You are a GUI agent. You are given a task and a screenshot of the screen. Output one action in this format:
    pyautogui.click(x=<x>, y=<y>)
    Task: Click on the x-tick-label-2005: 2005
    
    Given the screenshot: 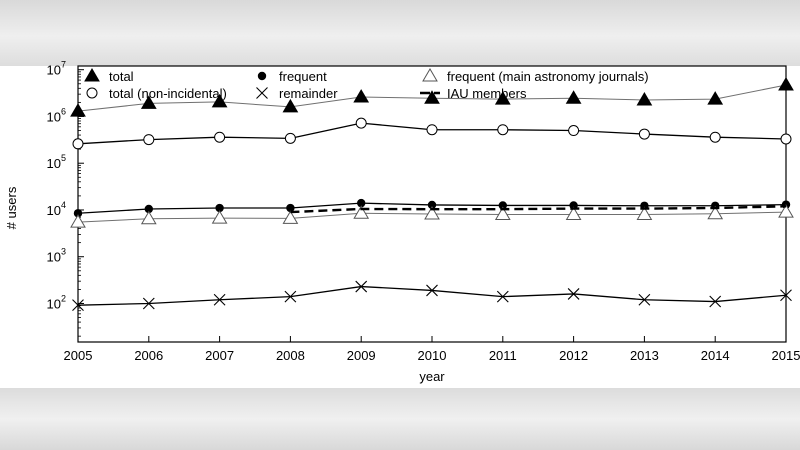 What is the action you would take?
    pyautogui.click(x=78, y=355)
    